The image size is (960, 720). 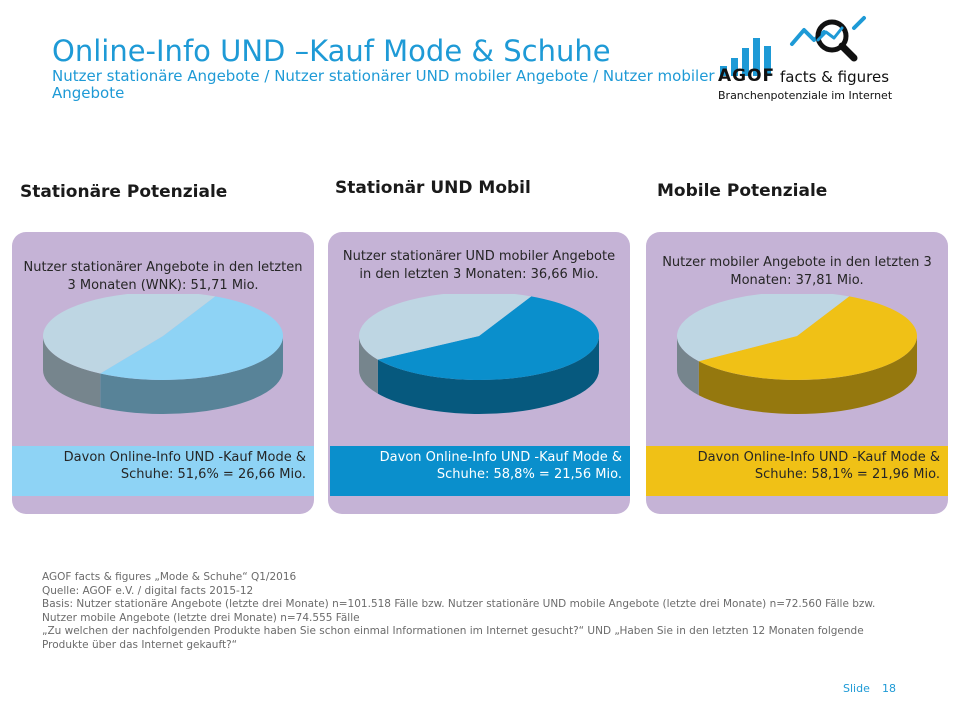 I want to click on pie-chart-both, so click(x=479, y=354).